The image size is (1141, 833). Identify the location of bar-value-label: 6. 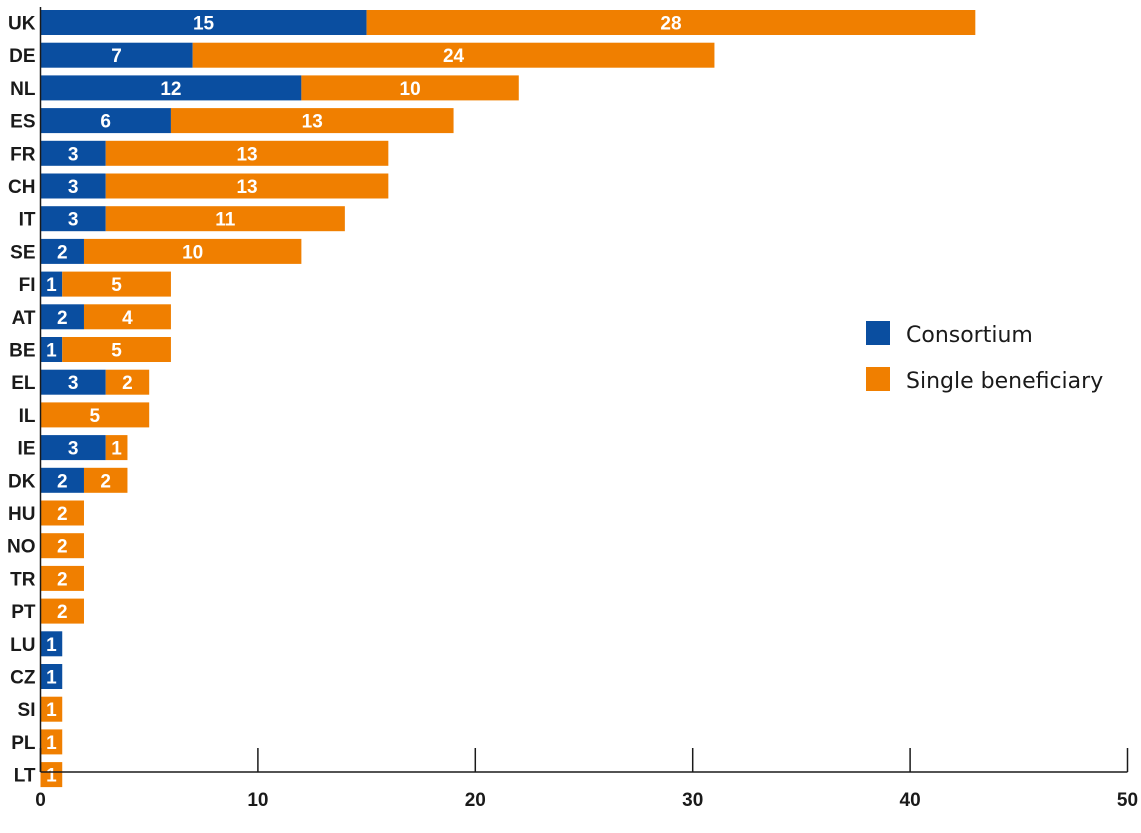
(105, 122).